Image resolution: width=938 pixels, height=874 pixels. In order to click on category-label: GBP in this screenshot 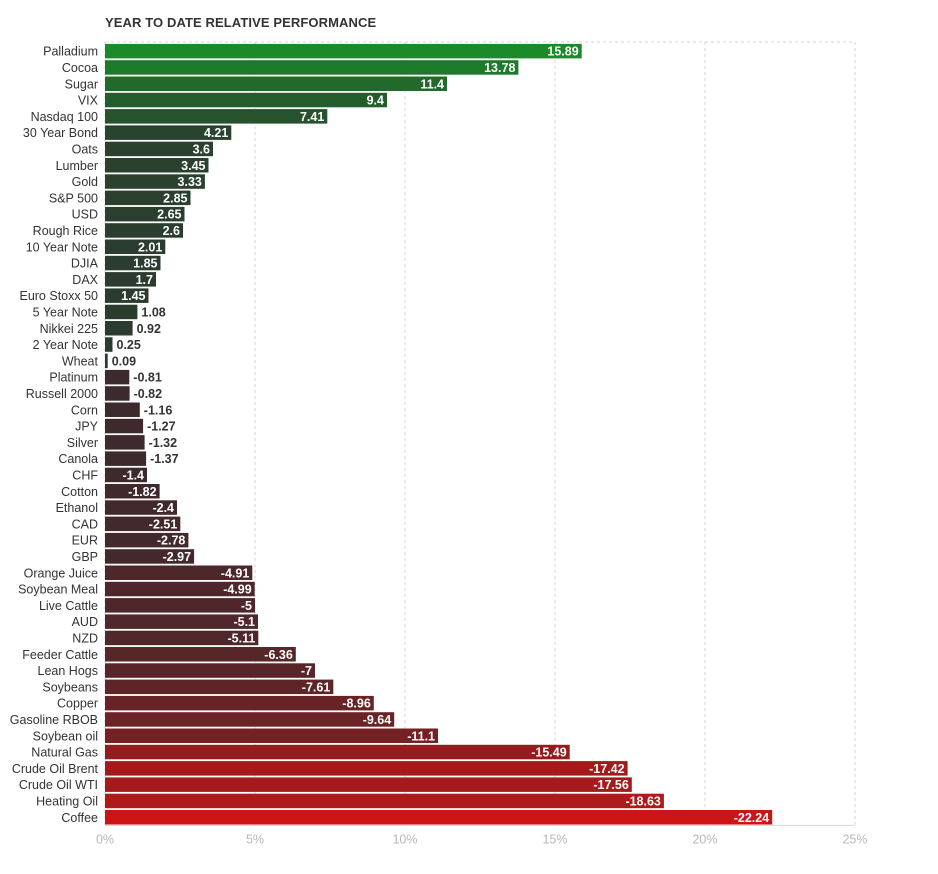, I will do `click(85, 557)`.